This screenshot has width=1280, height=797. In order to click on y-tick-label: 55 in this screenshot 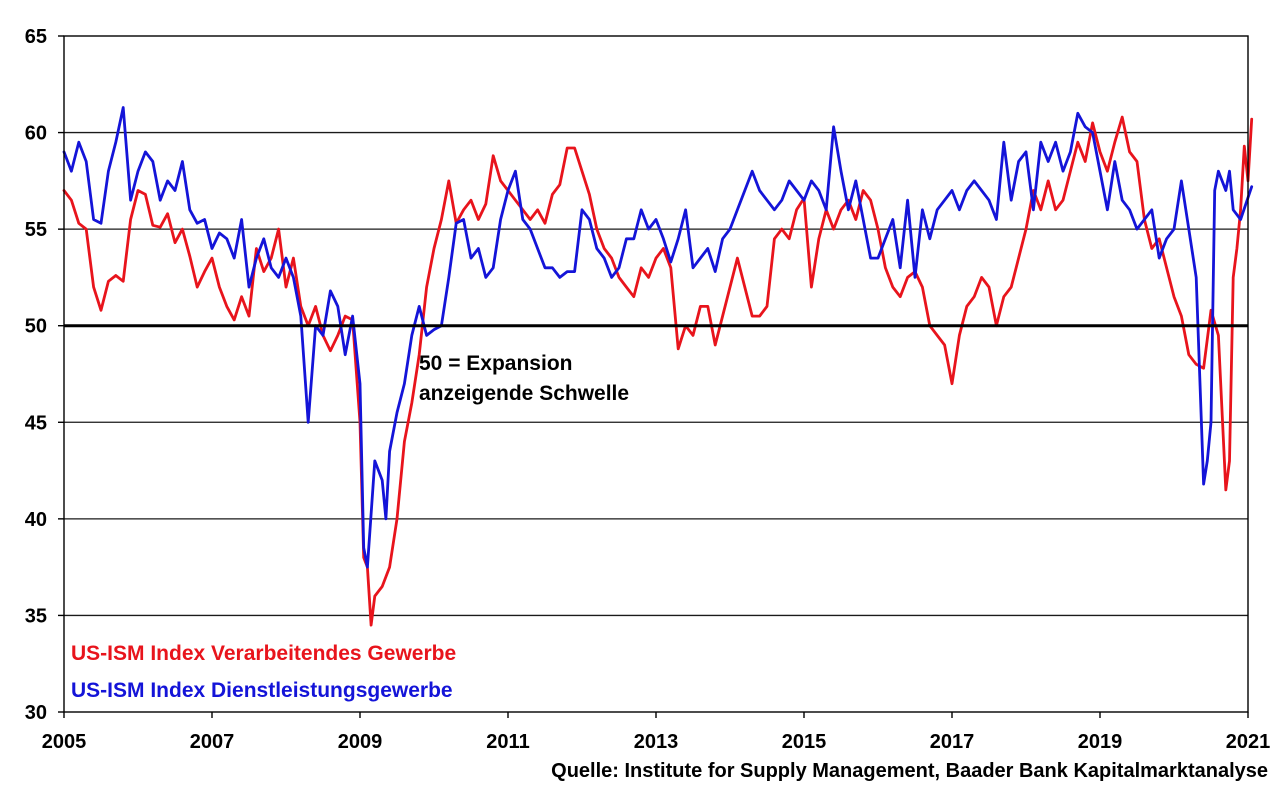, I will do `click(36, 230)`.